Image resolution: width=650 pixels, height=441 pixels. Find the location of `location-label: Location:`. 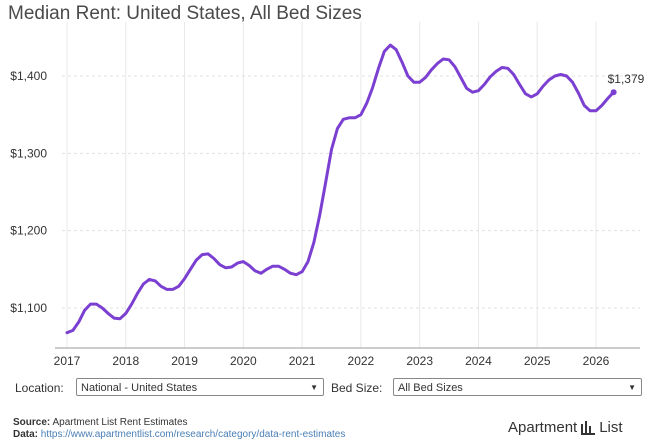

location-label: Location: is located at coordinates (39, 388).